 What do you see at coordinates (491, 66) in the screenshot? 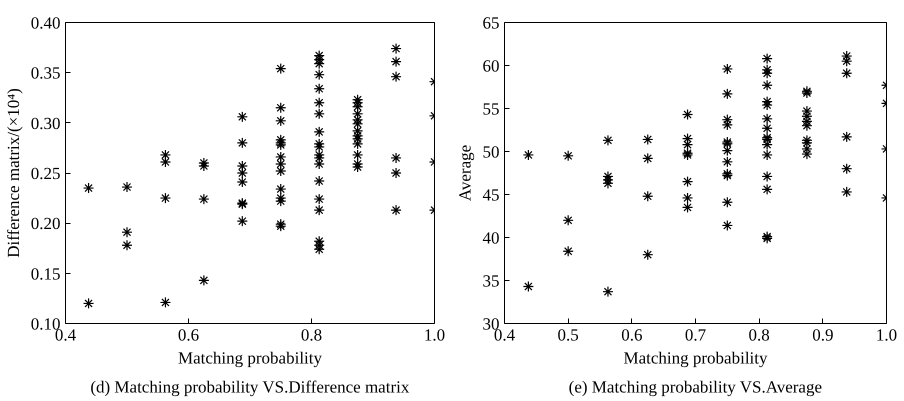
I see `y-tick-label: 60` at bounding box center [491, 66].